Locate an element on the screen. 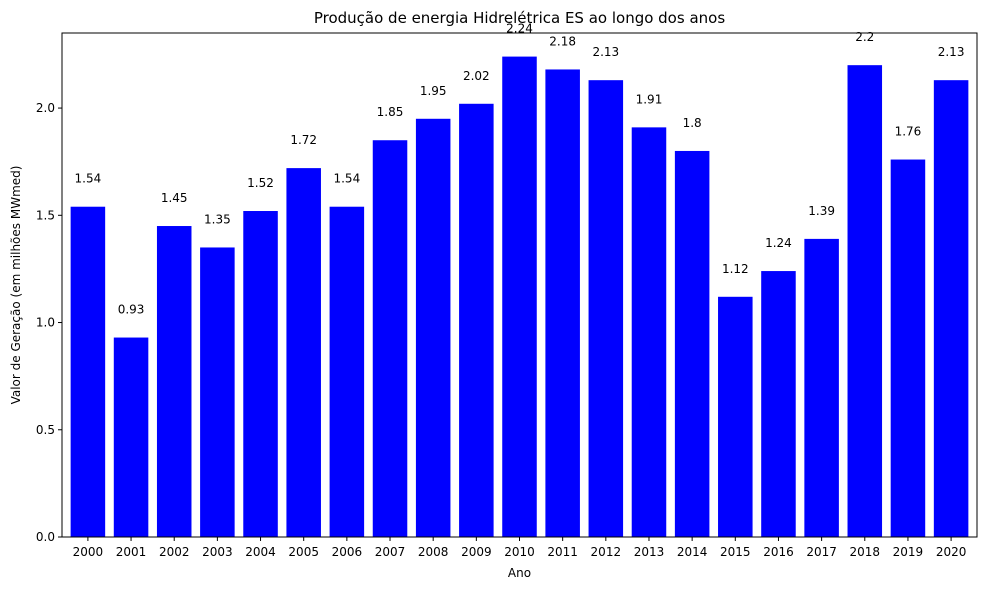 Image resolution: width=989 pixels, height=590 pixels. data-label-2014: 1.8 is located at coordinates (692, 123).